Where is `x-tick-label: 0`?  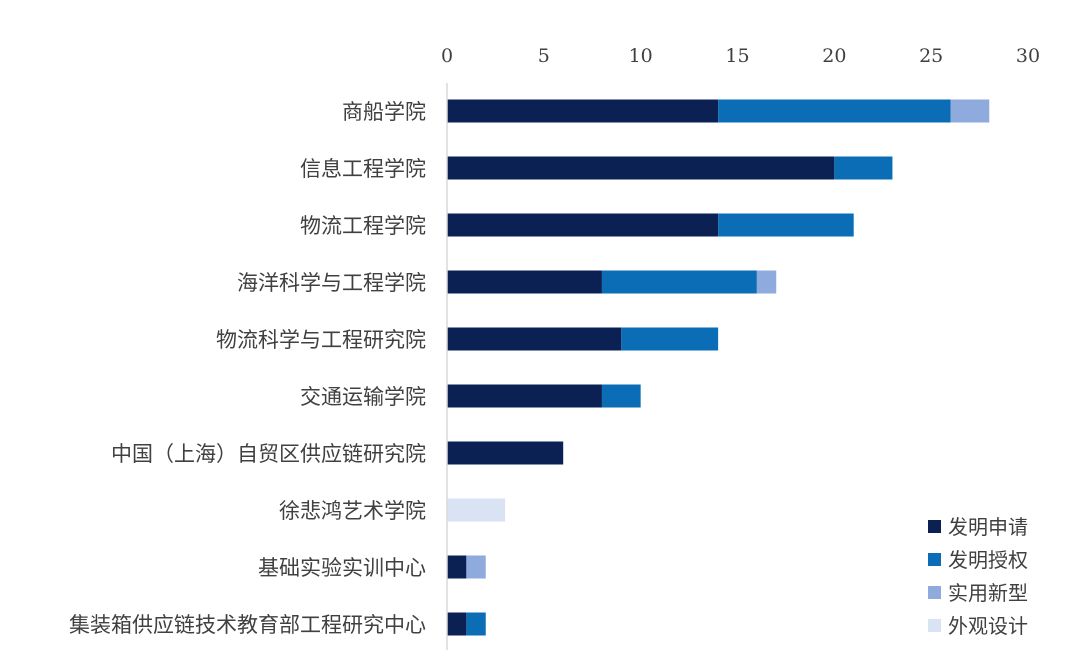
x-tick-label: 0 is located at coordinates (447, 56).